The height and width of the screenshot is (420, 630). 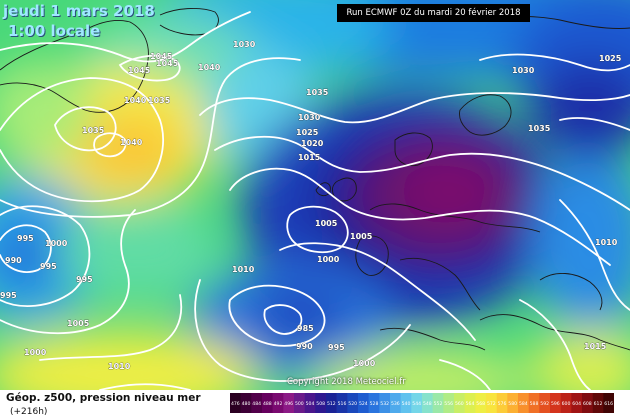 I want to click on colorbar-label: 584, so click(x=523, y=404).